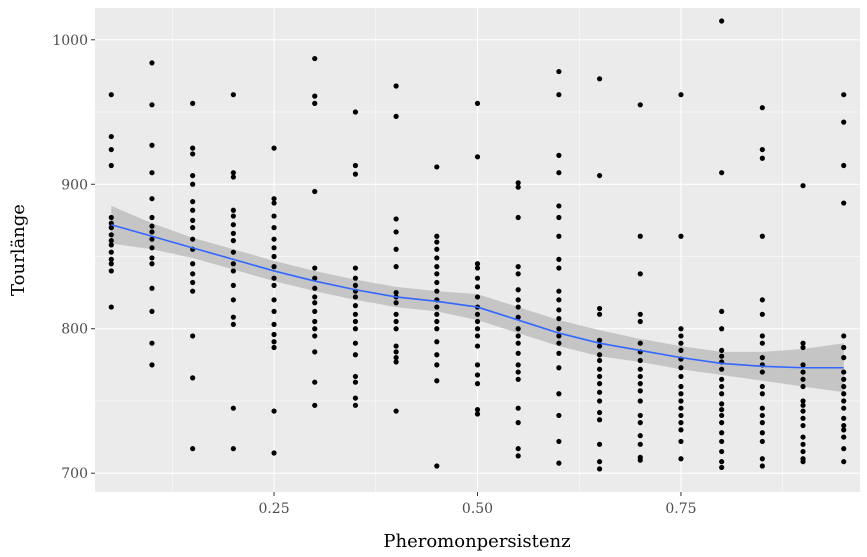  Describe the element at coordinates (680, 509) in the screenshot. I see `x-tick-label: 0.75` at that location.